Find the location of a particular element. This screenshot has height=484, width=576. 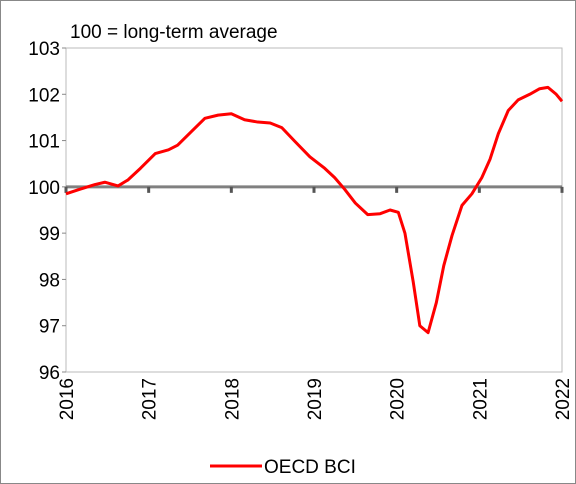

x-tick-label: 2019 is located at coordinates (315, 399).